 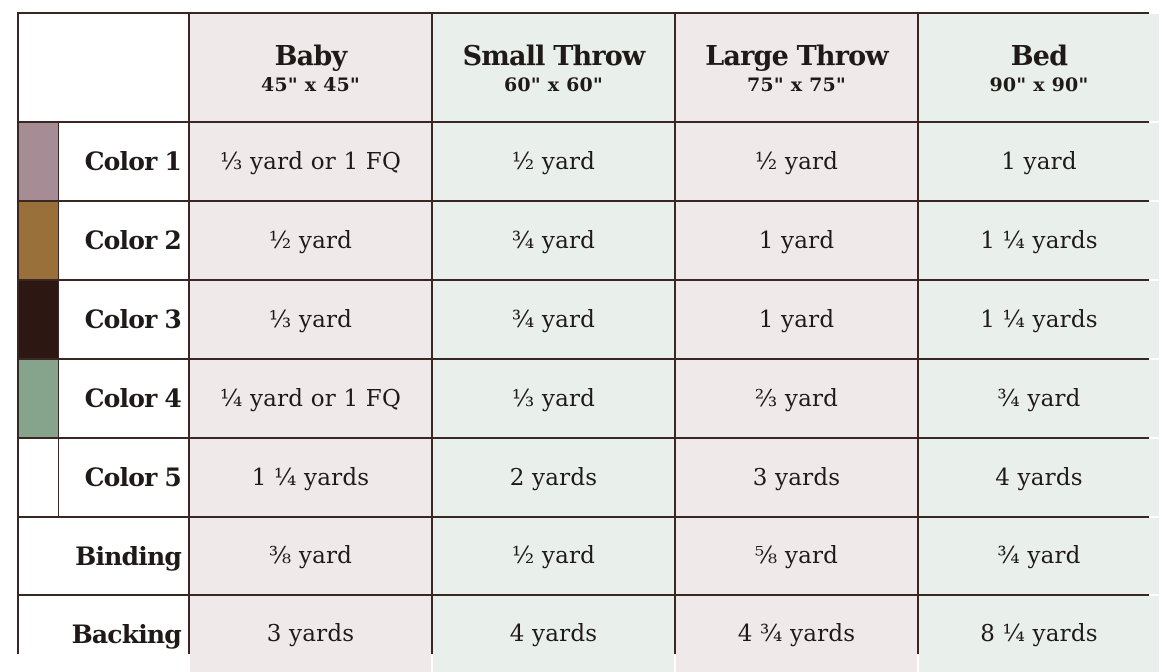 I want to click on row-label-text: Binding, so click(x=128, y=556).